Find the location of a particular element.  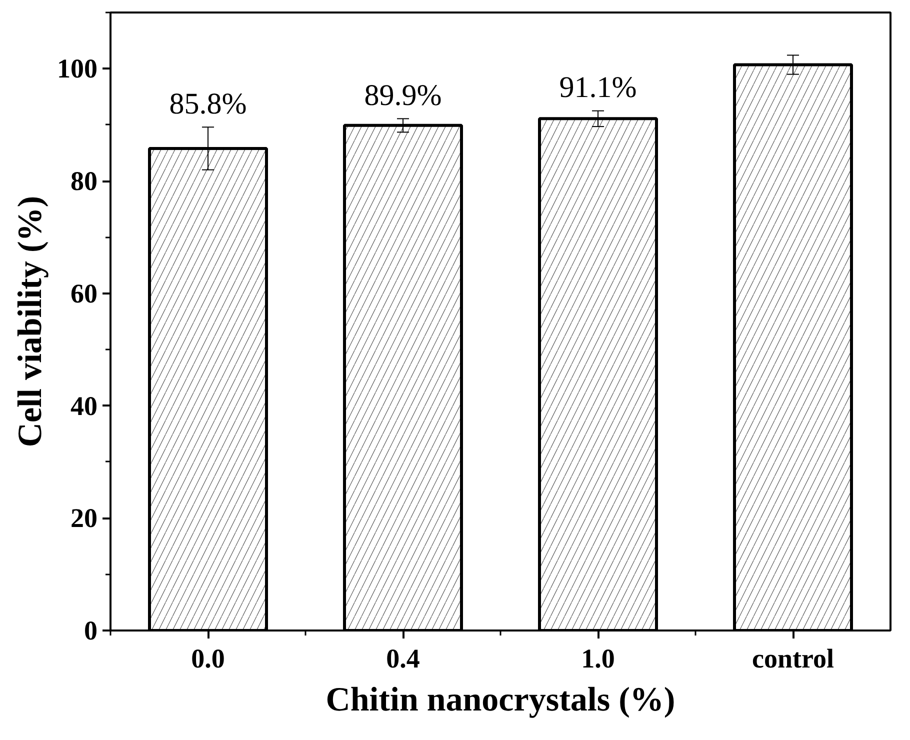

x-tick-label: control is located at coordinates (793, 659).